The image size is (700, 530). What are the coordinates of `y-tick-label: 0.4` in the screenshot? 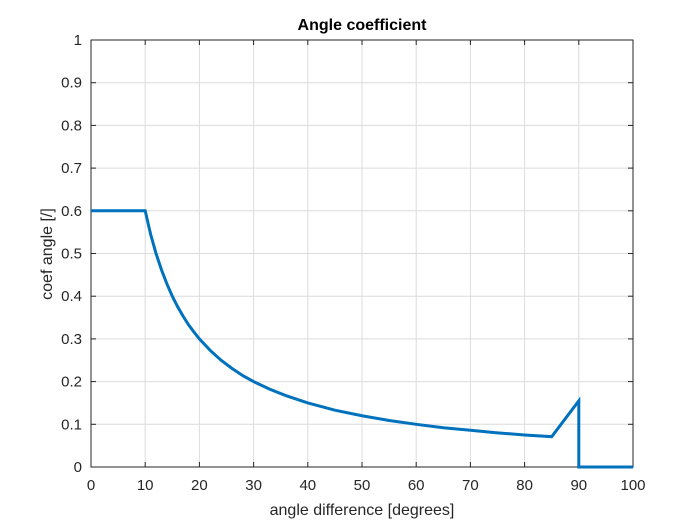 It's located at (71, 296).